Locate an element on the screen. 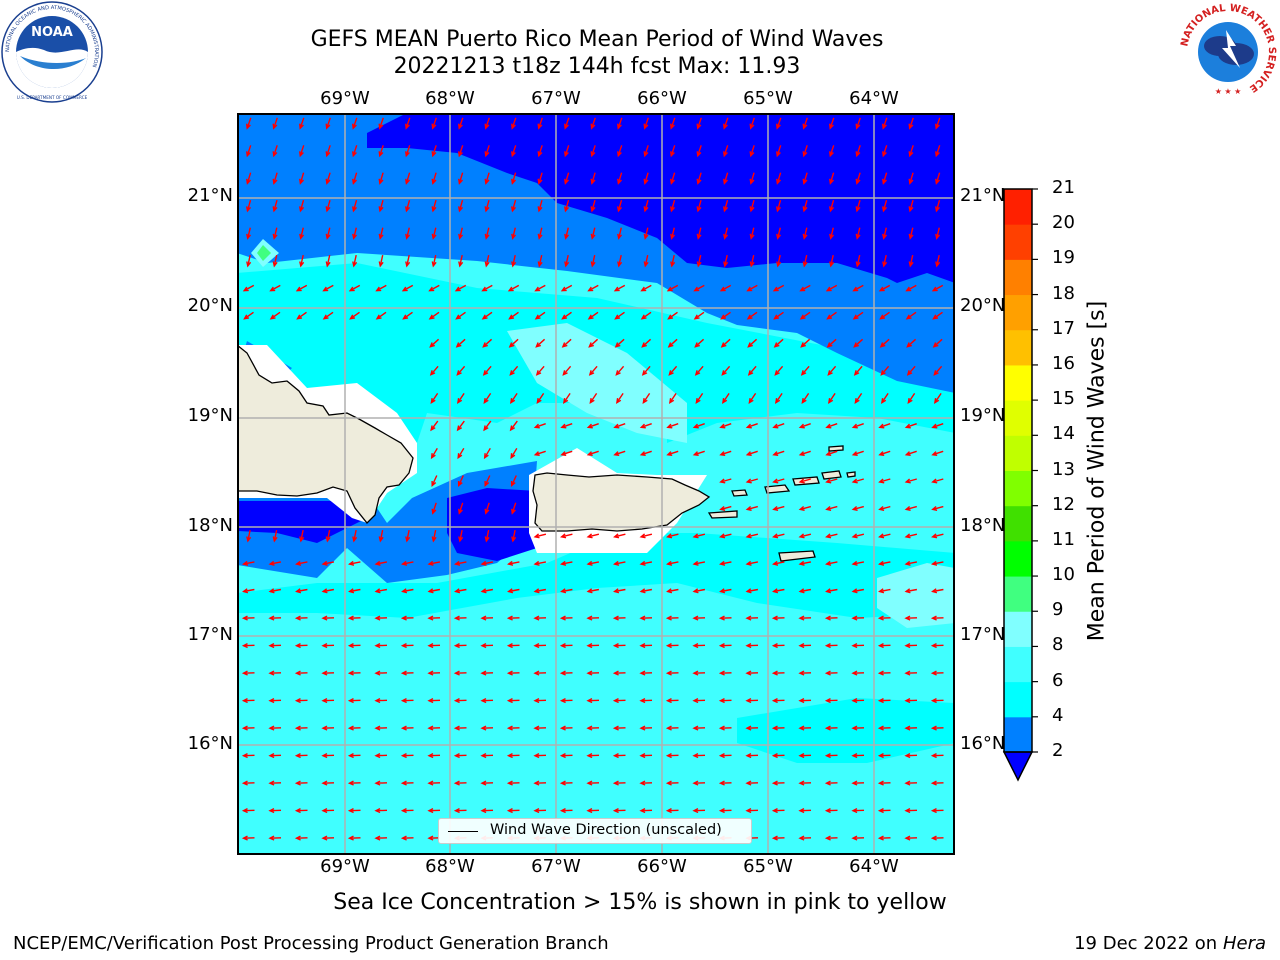  colorbar-under-extension is located at coordinates (1018, 766).